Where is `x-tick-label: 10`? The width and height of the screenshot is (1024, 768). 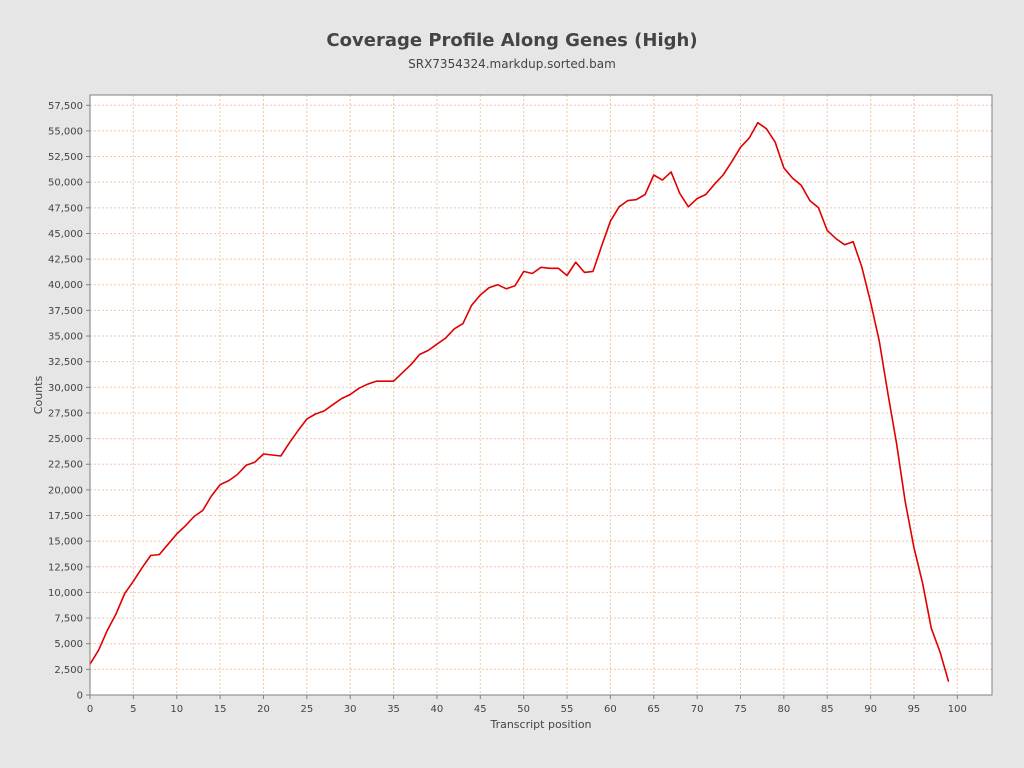
x-tick-label: 10 is located at coordinates (176, 709).